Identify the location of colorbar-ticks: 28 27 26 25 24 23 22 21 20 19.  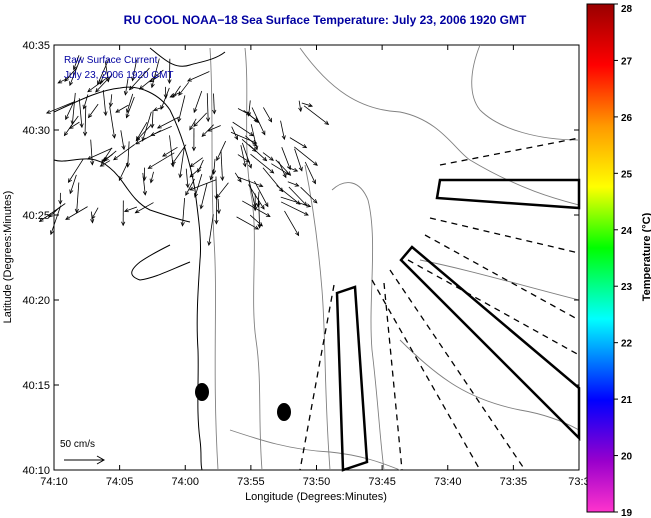
(623, 260).